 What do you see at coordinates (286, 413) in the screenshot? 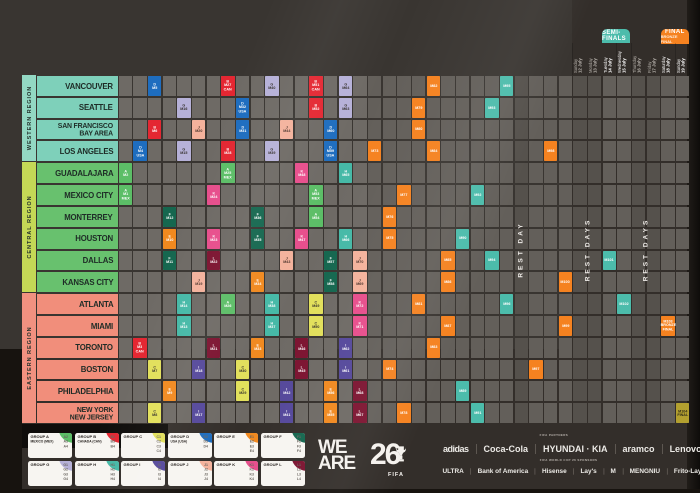
I see `match-cell-m41: I M41` at bounding box center [286, 413].